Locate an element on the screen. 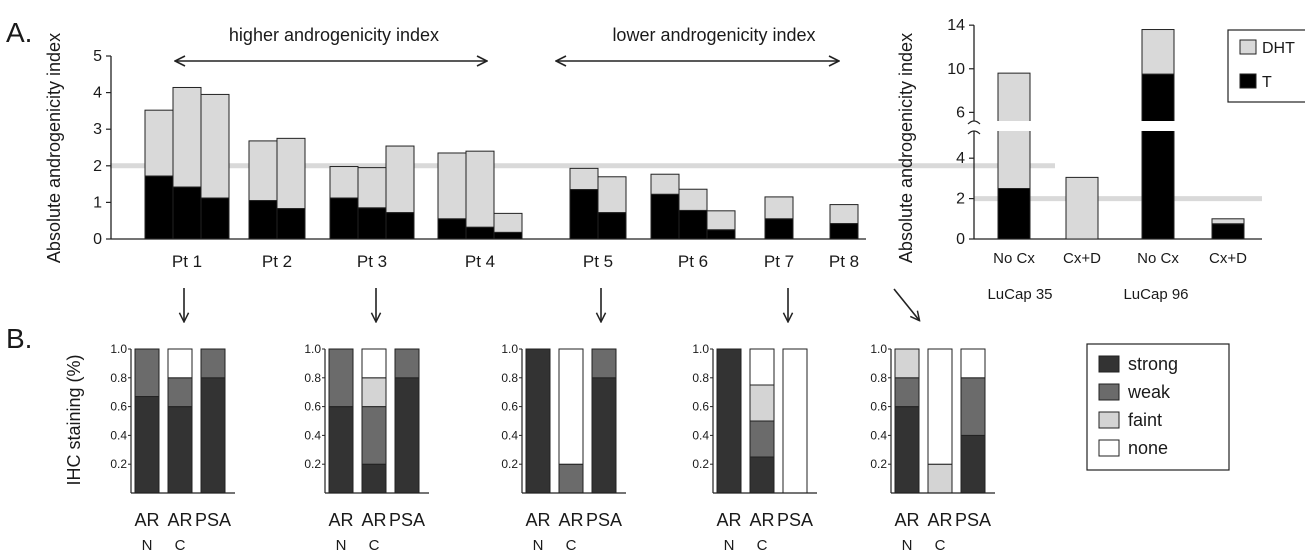 The image size is (1305, 552). ihc-x-label: PSA is located at coordinates (407, 520).